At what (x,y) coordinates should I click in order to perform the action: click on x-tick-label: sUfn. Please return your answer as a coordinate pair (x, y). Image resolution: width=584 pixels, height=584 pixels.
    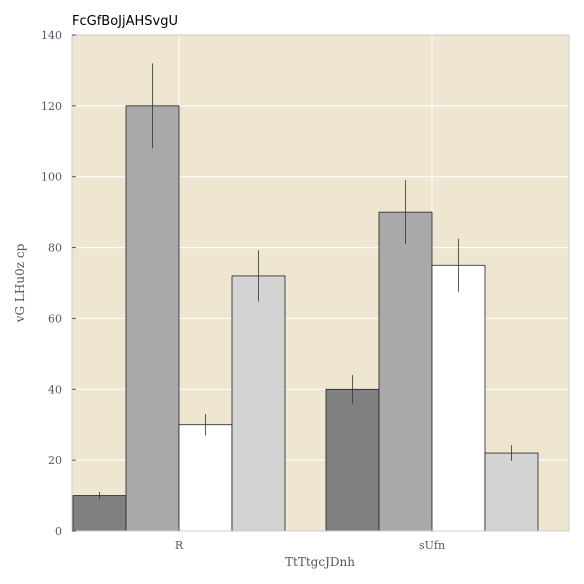
    Looking at the image, I should click on (432, 545).